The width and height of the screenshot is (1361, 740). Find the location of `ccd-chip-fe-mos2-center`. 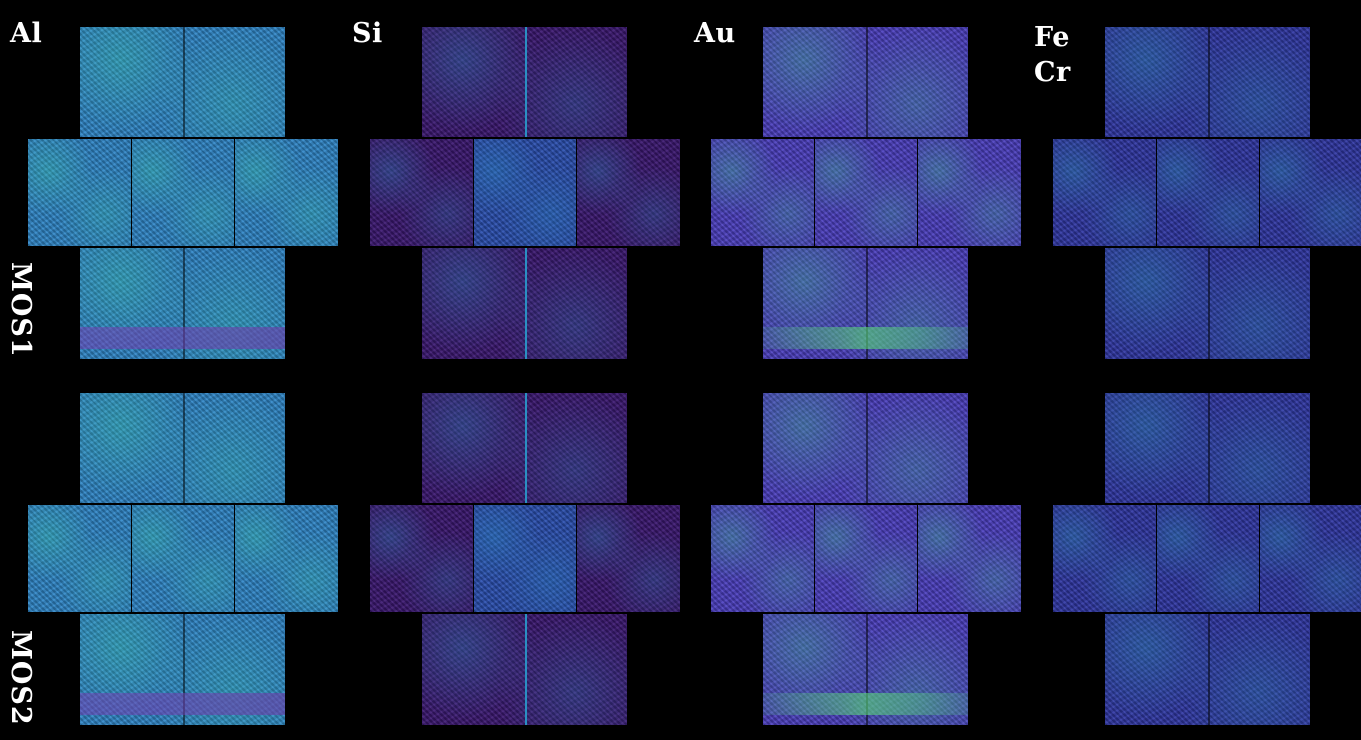

ccd-chip-fe-mos2-center is located at coordinates (1208, 558).